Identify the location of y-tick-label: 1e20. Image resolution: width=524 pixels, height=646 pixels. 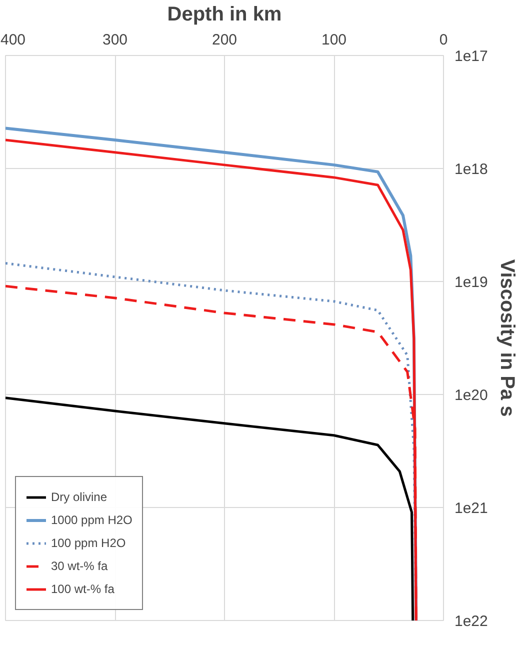
(471, 395).